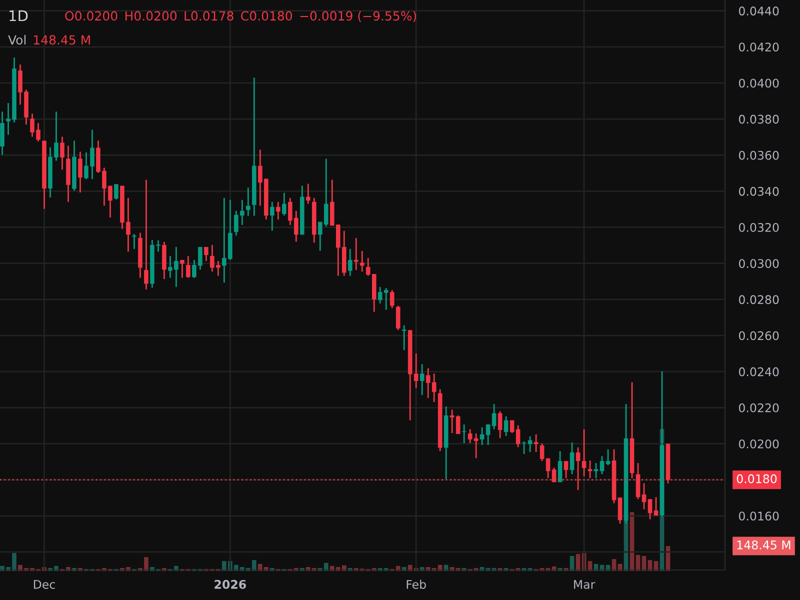 Image resolution: width=800 pixels, height=600 pixels. Describe the element at coordinates (758, 407) in the screenshot. I see `y-tick-label: 0.0220` at that location.